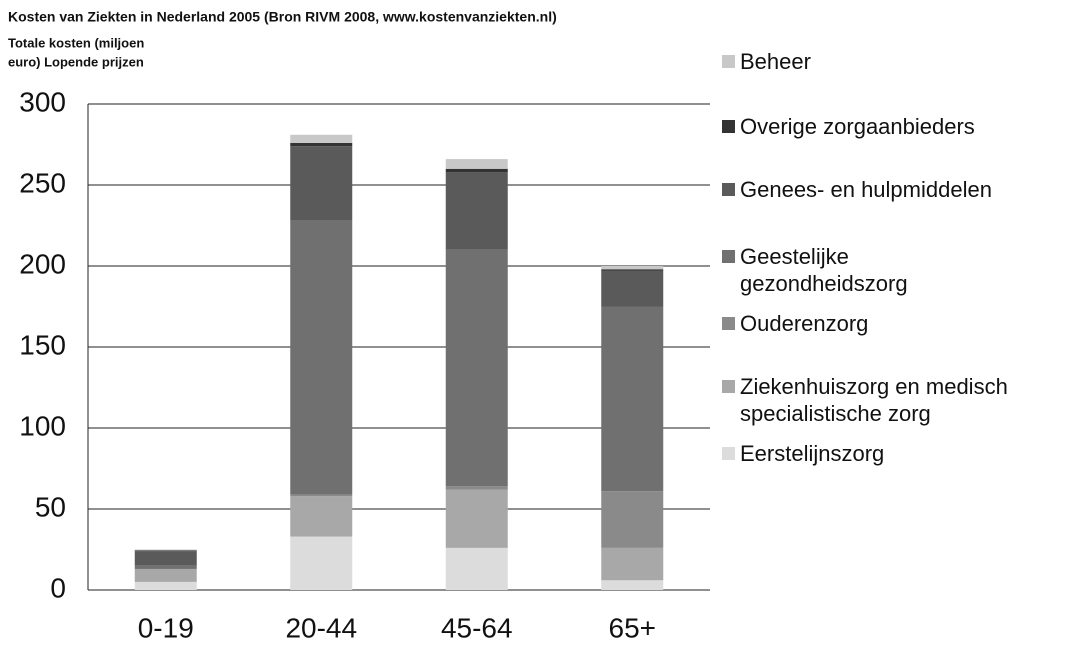  I want to click on legend-label: Genees- en hulpmiddelen, so click(866, 189).